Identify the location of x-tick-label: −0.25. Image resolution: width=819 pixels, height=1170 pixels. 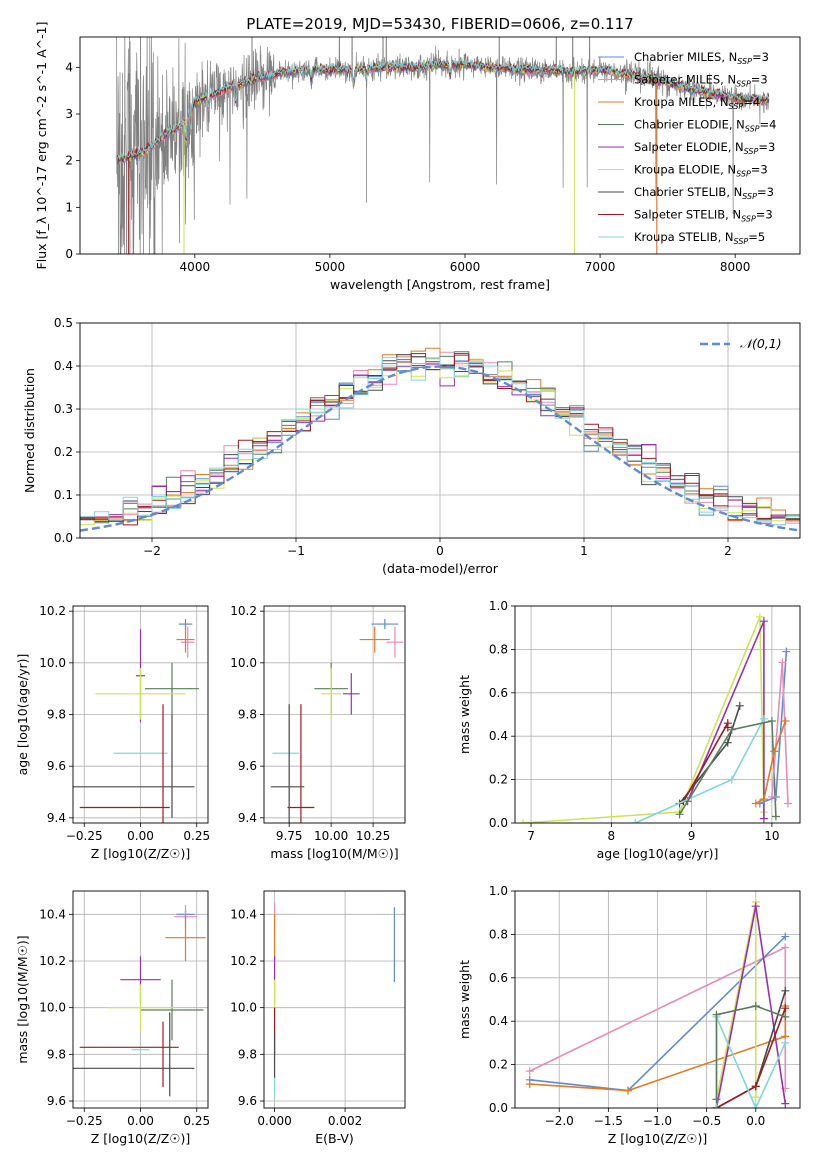
(84, 836).